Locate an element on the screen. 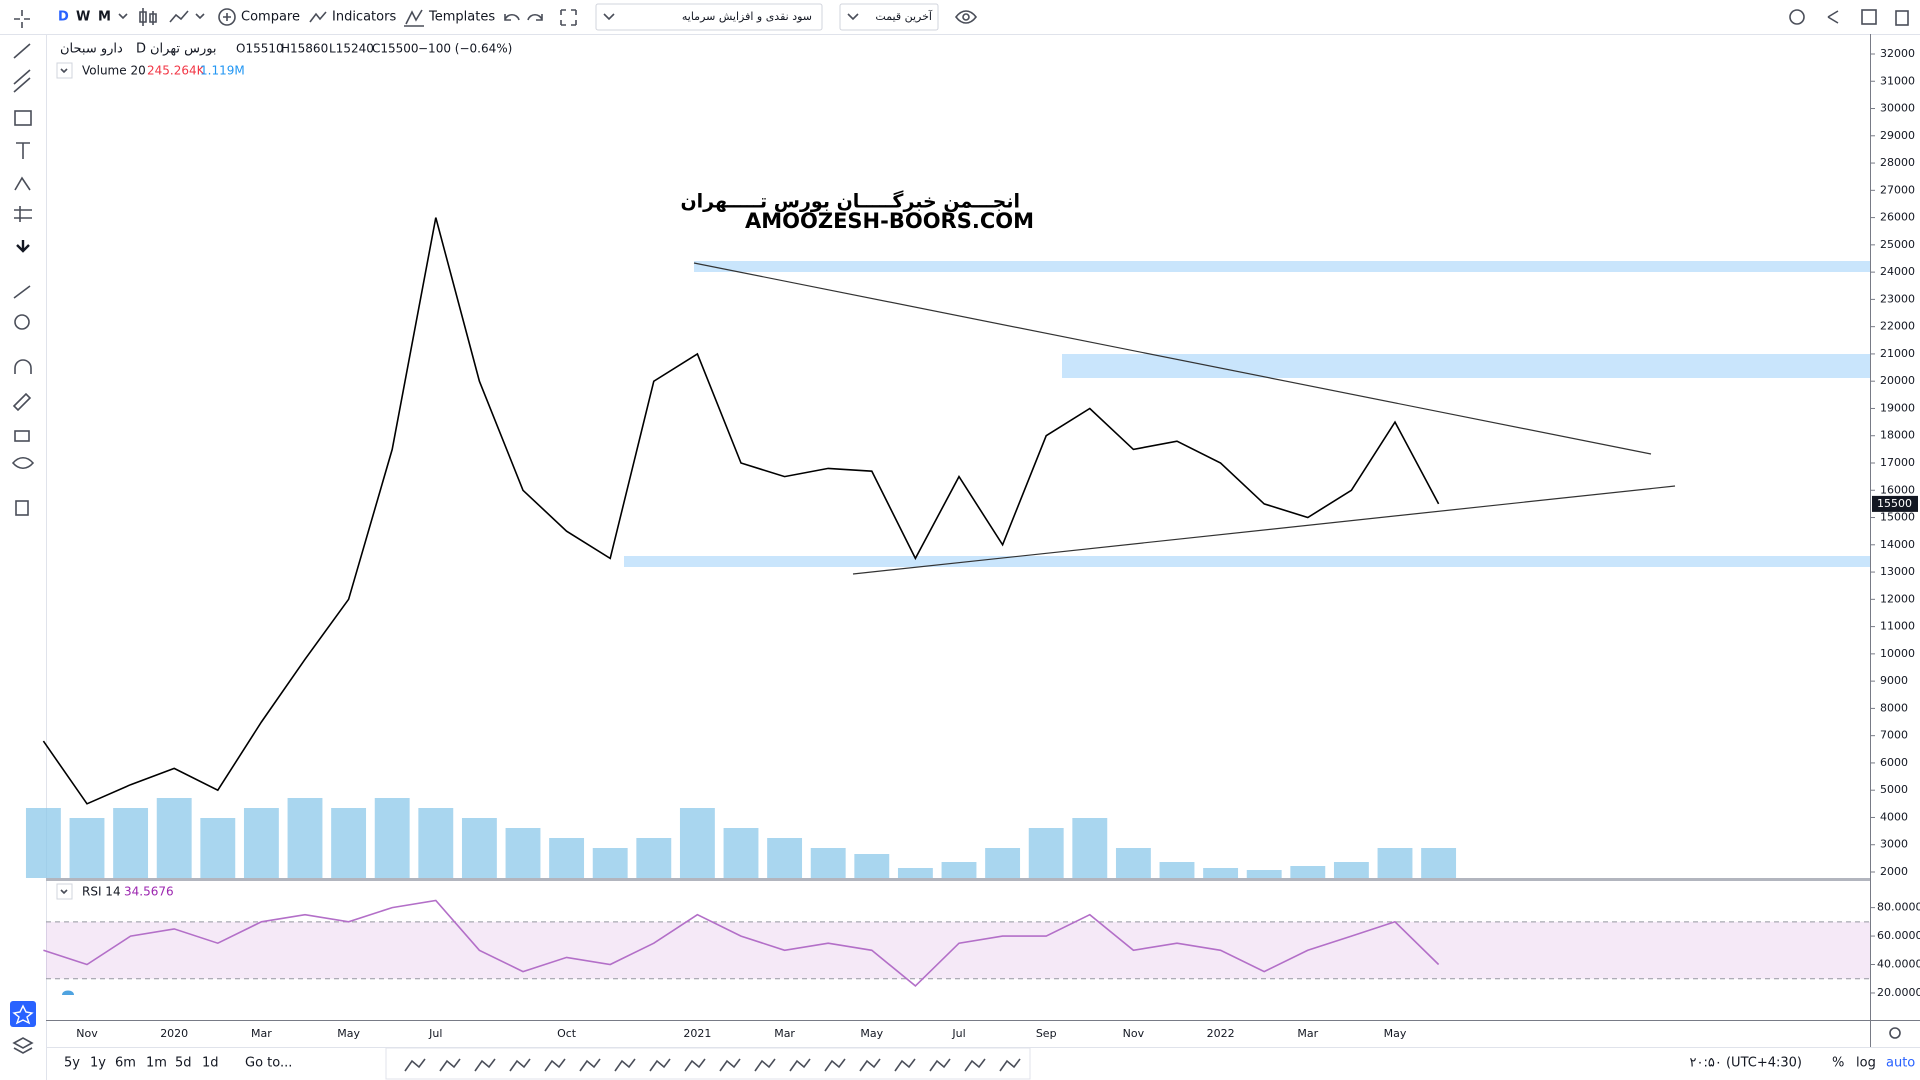 The height and width of the screenshot is (1080, 1920). watchlist-button is located at coordinates (23, 1014).